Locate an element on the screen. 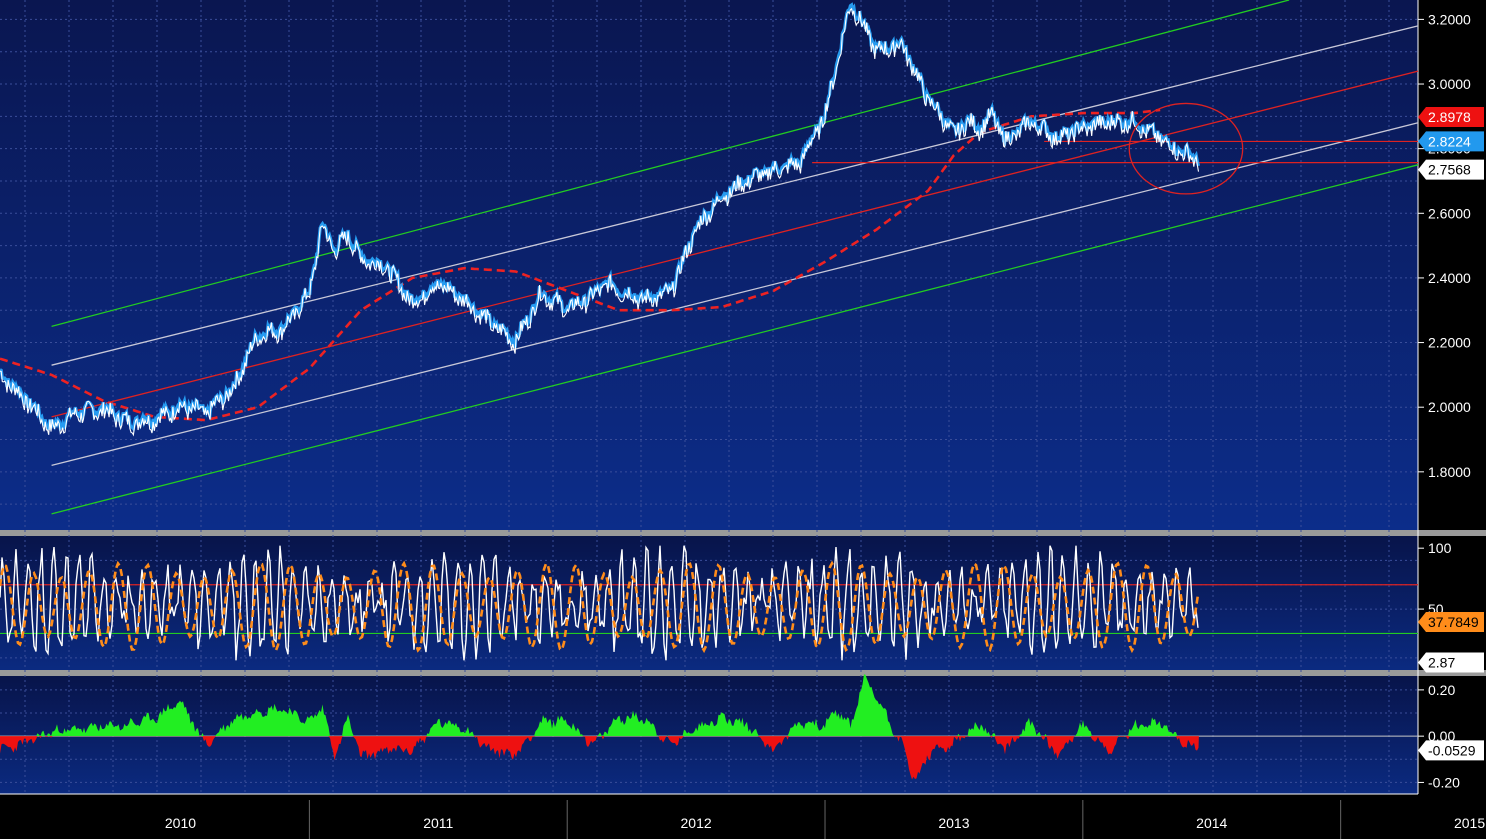 Image resolution: width=1486 pixels, height=839 pixels. osc-y-tick: 100 is located at coordinates (1440, 548).